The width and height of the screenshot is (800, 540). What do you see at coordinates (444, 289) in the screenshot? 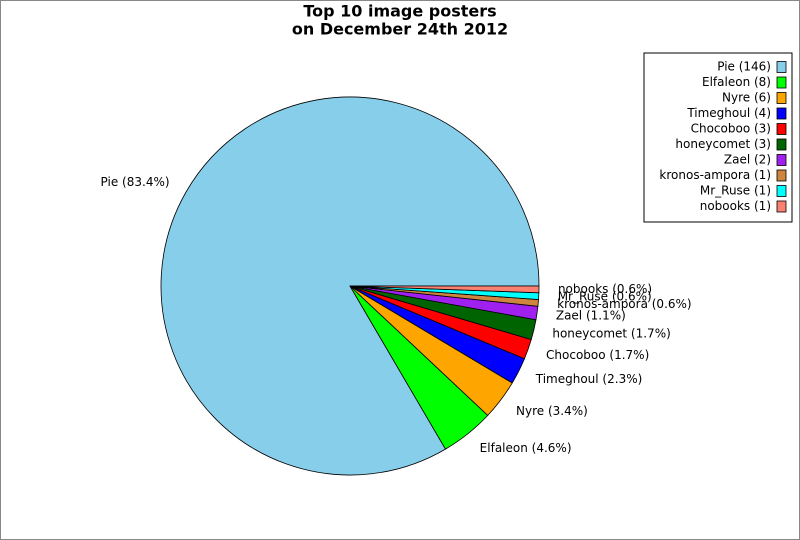
I see `pie-slice` at bounding box center [444, 289].